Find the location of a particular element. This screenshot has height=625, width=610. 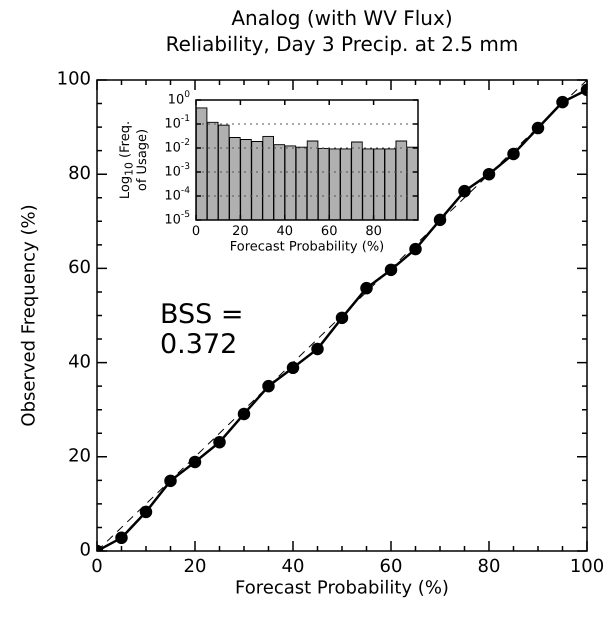

y-tick-label: 60 is located at coordinates (79, 267).